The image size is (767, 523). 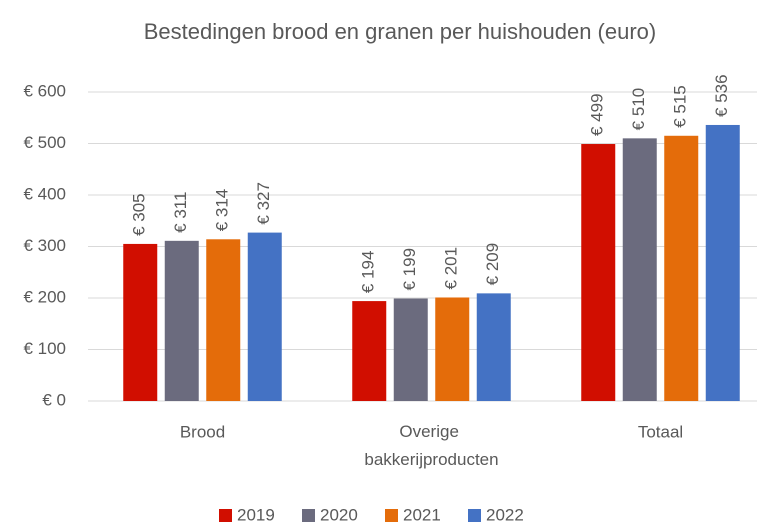 What do you see at coordinates (44, 193) in the screenshot?
I see `y-tick-label: € 400` at bounding box center [44, 193].